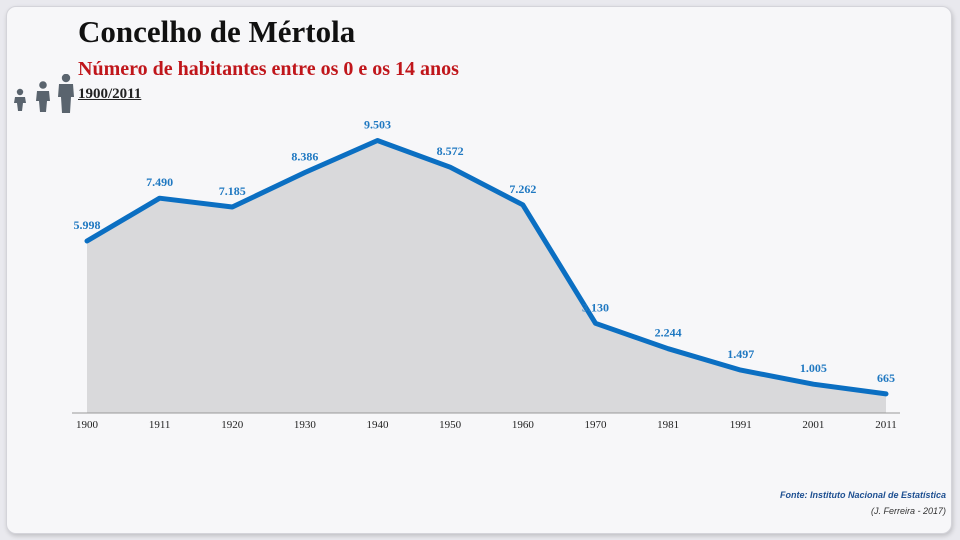  Describe the element at coordinates (862, 495) in the screenshot. I see `source-text: Fonte: Instituto Nacional de Estatística` at that location.